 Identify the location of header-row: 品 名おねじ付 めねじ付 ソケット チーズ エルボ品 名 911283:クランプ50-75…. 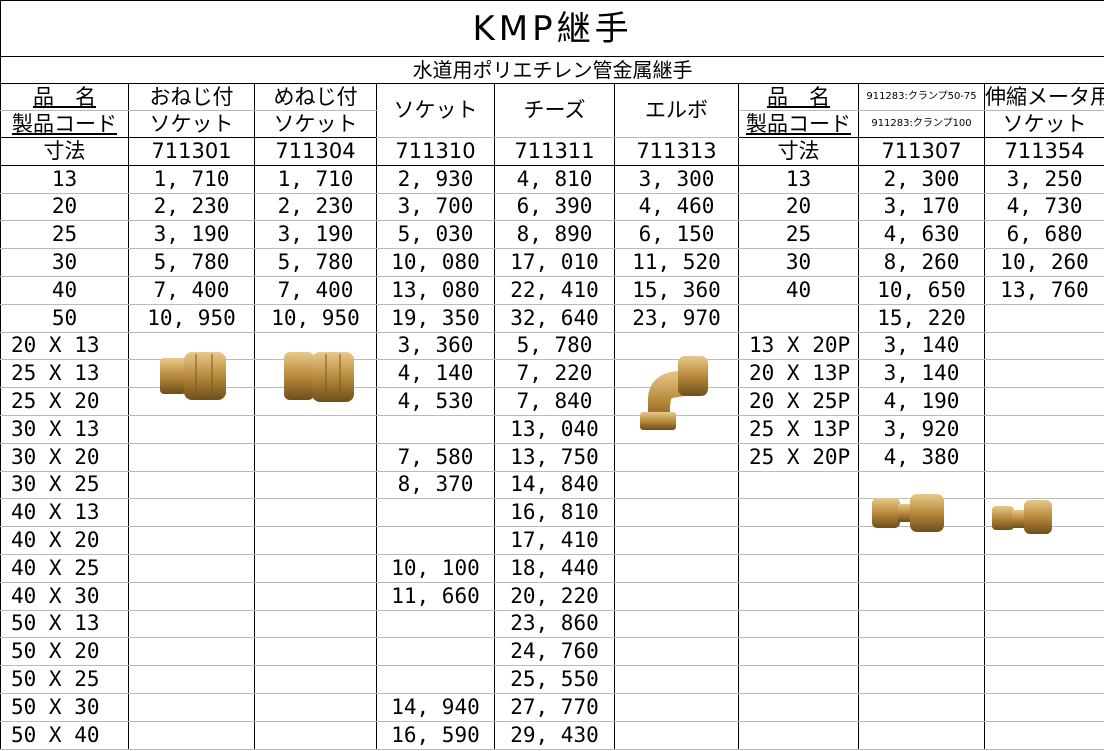
(552, 110).